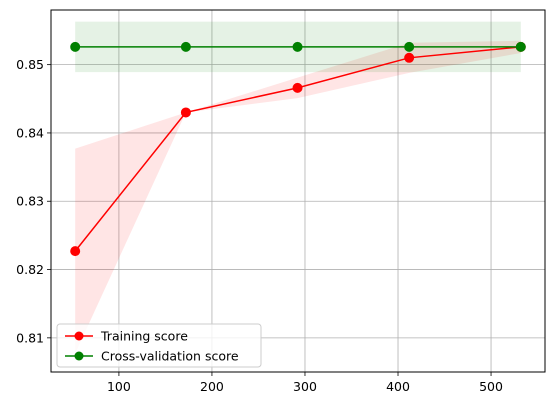 The height and width of the screenshot is (413, 556). What do you see at coordinates (398, 386) in the screenshot?
I see `x-tick-label-3: 400` at bounding box center [398, 386].